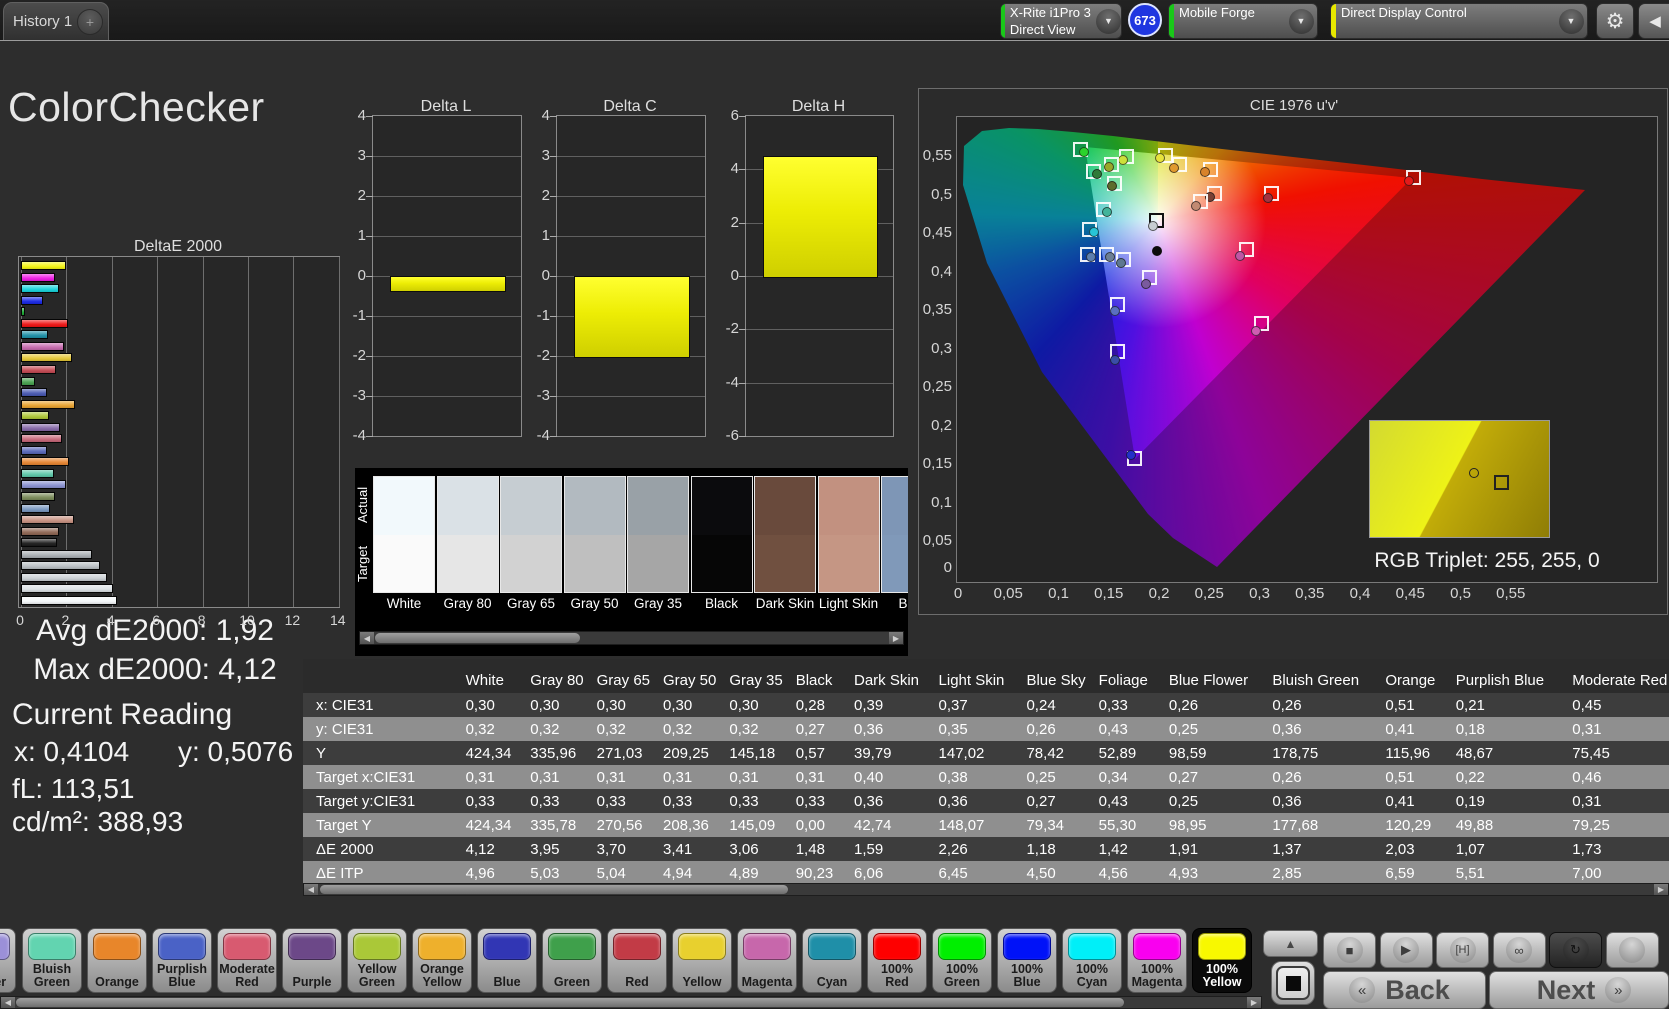 The height and width of the screenshot is (1009, 1669). Describe the element at coordinates (1406, 950) in the screenshot. I see `play-button: ▶` at that location.